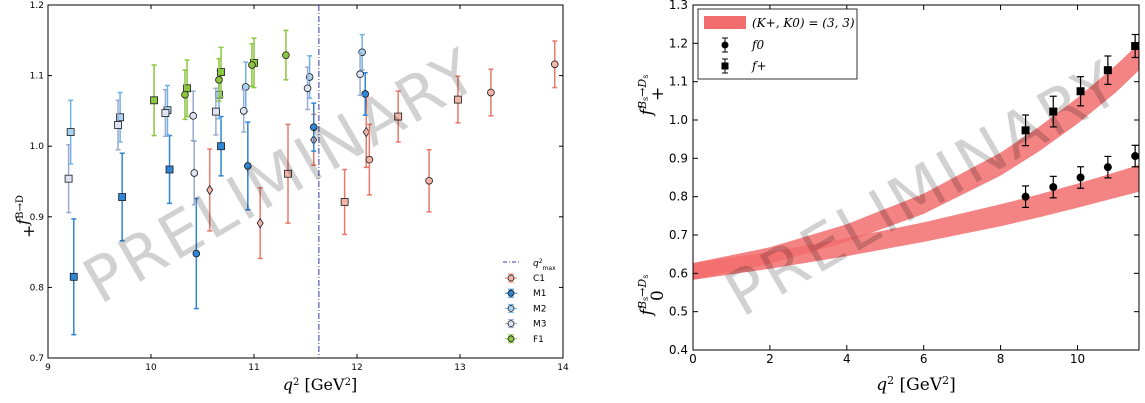 This screenshot has height=403, width=1145. I want to click on left-y-tick-label: 1.1, so click(37, 77).